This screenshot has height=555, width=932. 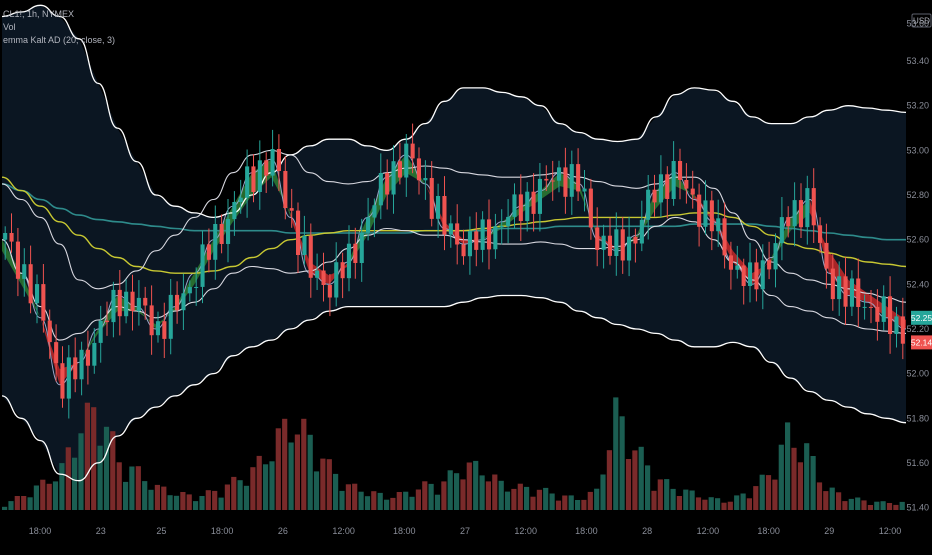 I want to click on price-badge, so click(x=921, y=342).